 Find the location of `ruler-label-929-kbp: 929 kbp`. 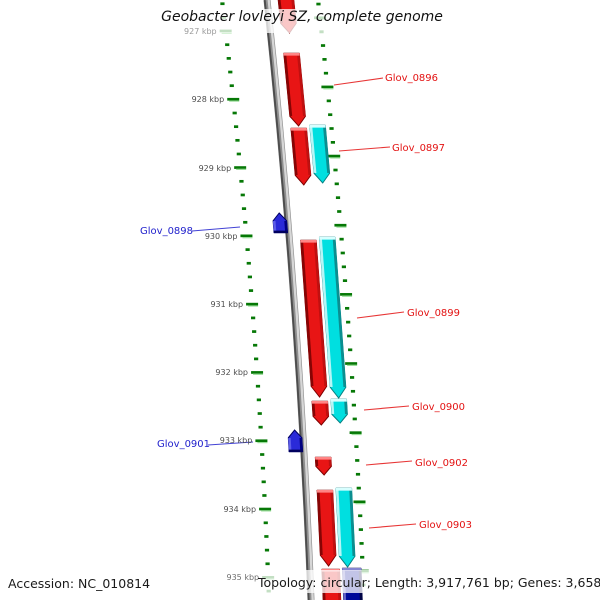

ruler-label-929-kbp: 929 kbp is located at coordinates (215, 168).